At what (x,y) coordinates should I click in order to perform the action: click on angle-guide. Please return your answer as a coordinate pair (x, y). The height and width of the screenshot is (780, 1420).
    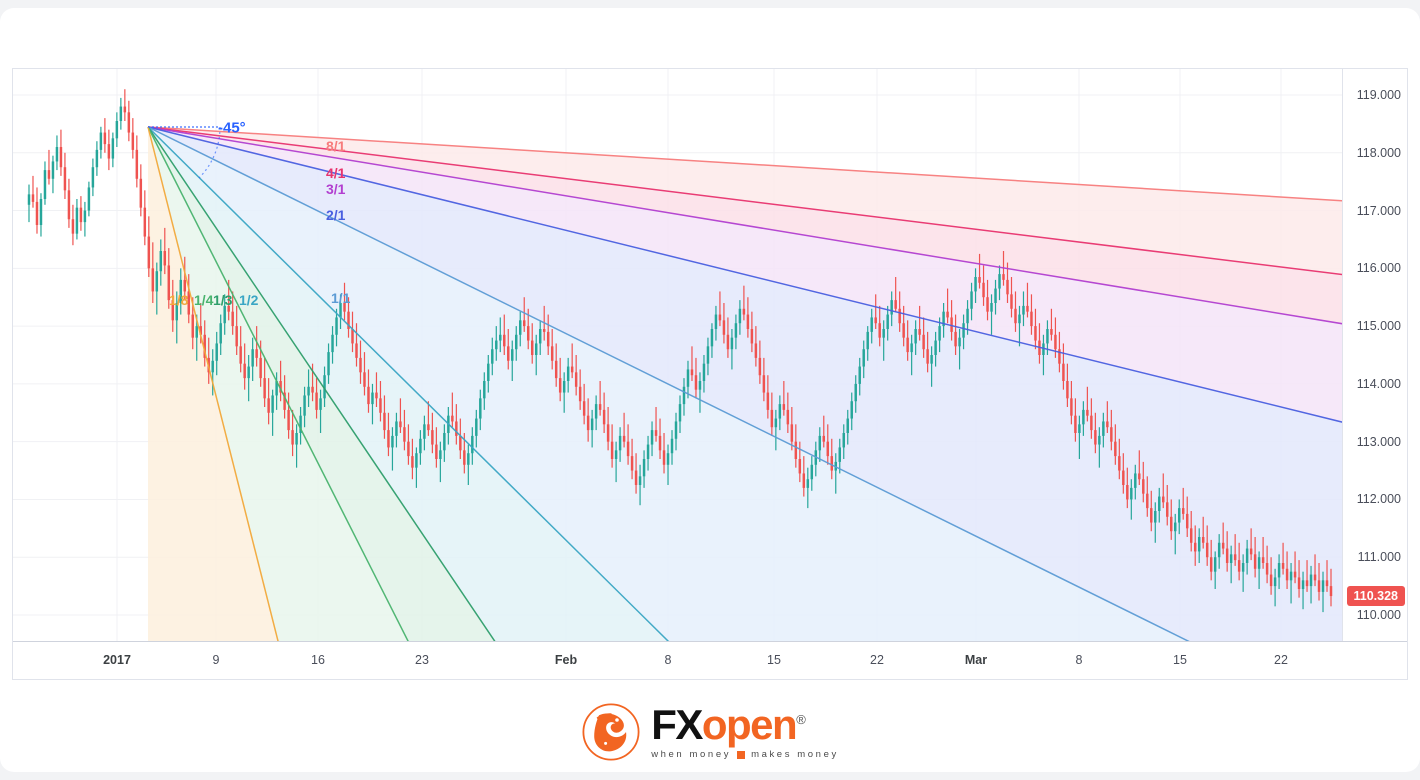
    Looking at the image, I should click on (184, 152).